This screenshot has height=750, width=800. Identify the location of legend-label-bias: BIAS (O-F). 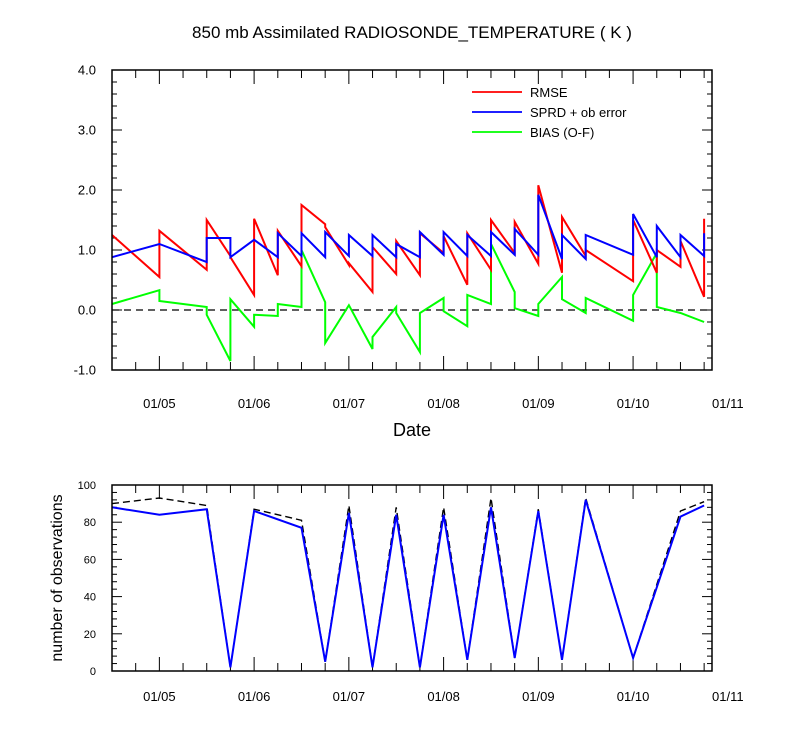
(562, 132).